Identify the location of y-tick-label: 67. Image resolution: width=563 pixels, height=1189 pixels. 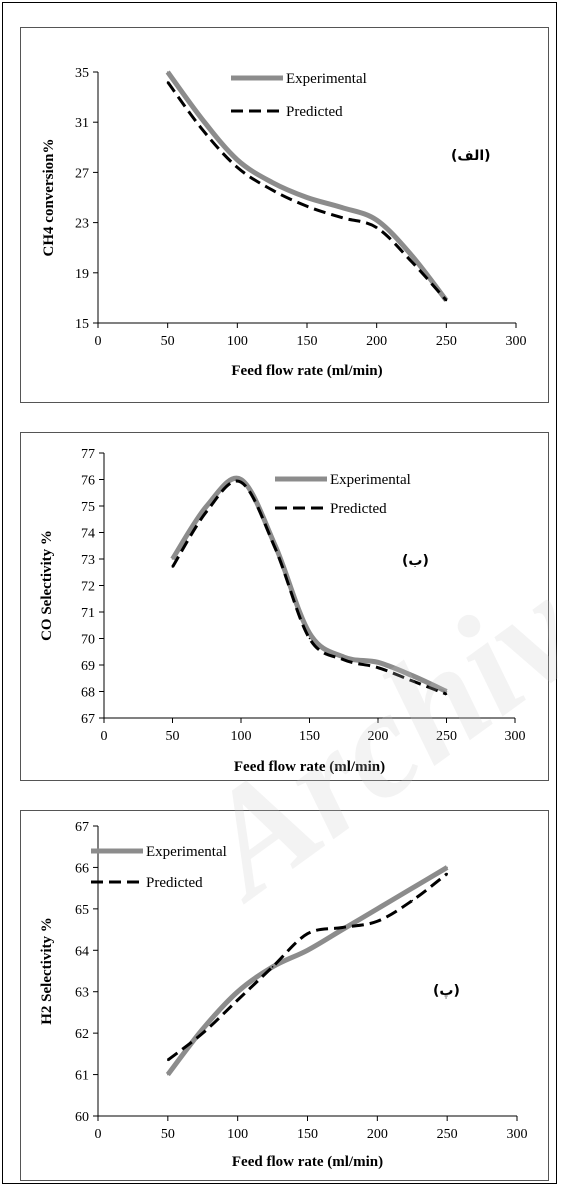
(82, 827).